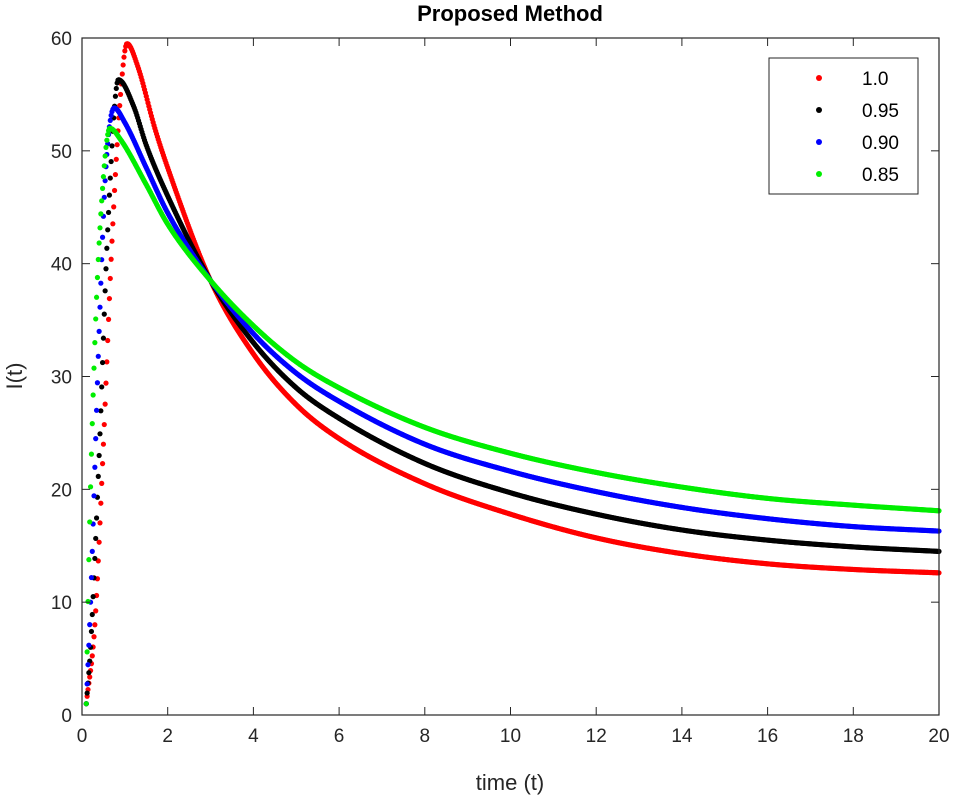  I want to click on legend-label: 0.95, so click(880, 111).